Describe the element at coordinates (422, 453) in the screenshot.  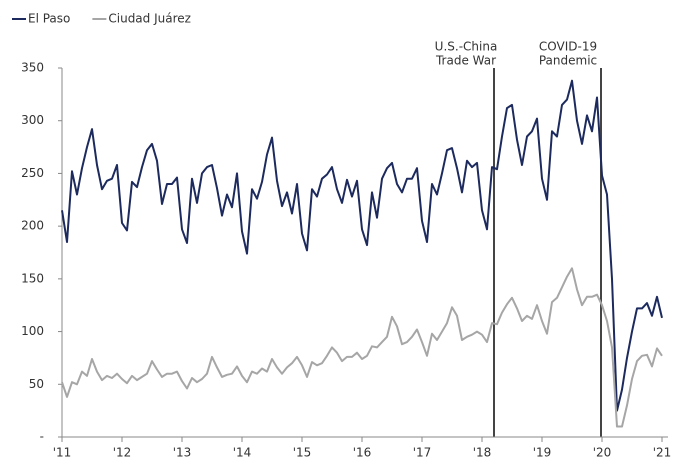
I see `x-tick-label: '17` at that location.